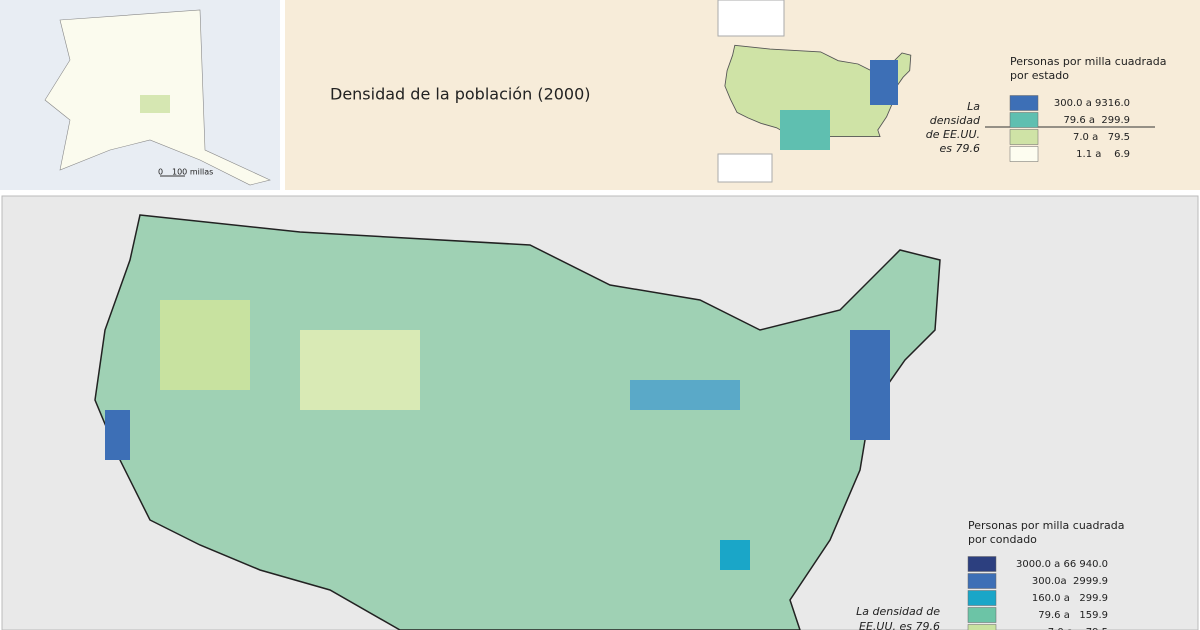 The image size is (1200, 630). I want to click on alaska-patch, so click(155, 104).